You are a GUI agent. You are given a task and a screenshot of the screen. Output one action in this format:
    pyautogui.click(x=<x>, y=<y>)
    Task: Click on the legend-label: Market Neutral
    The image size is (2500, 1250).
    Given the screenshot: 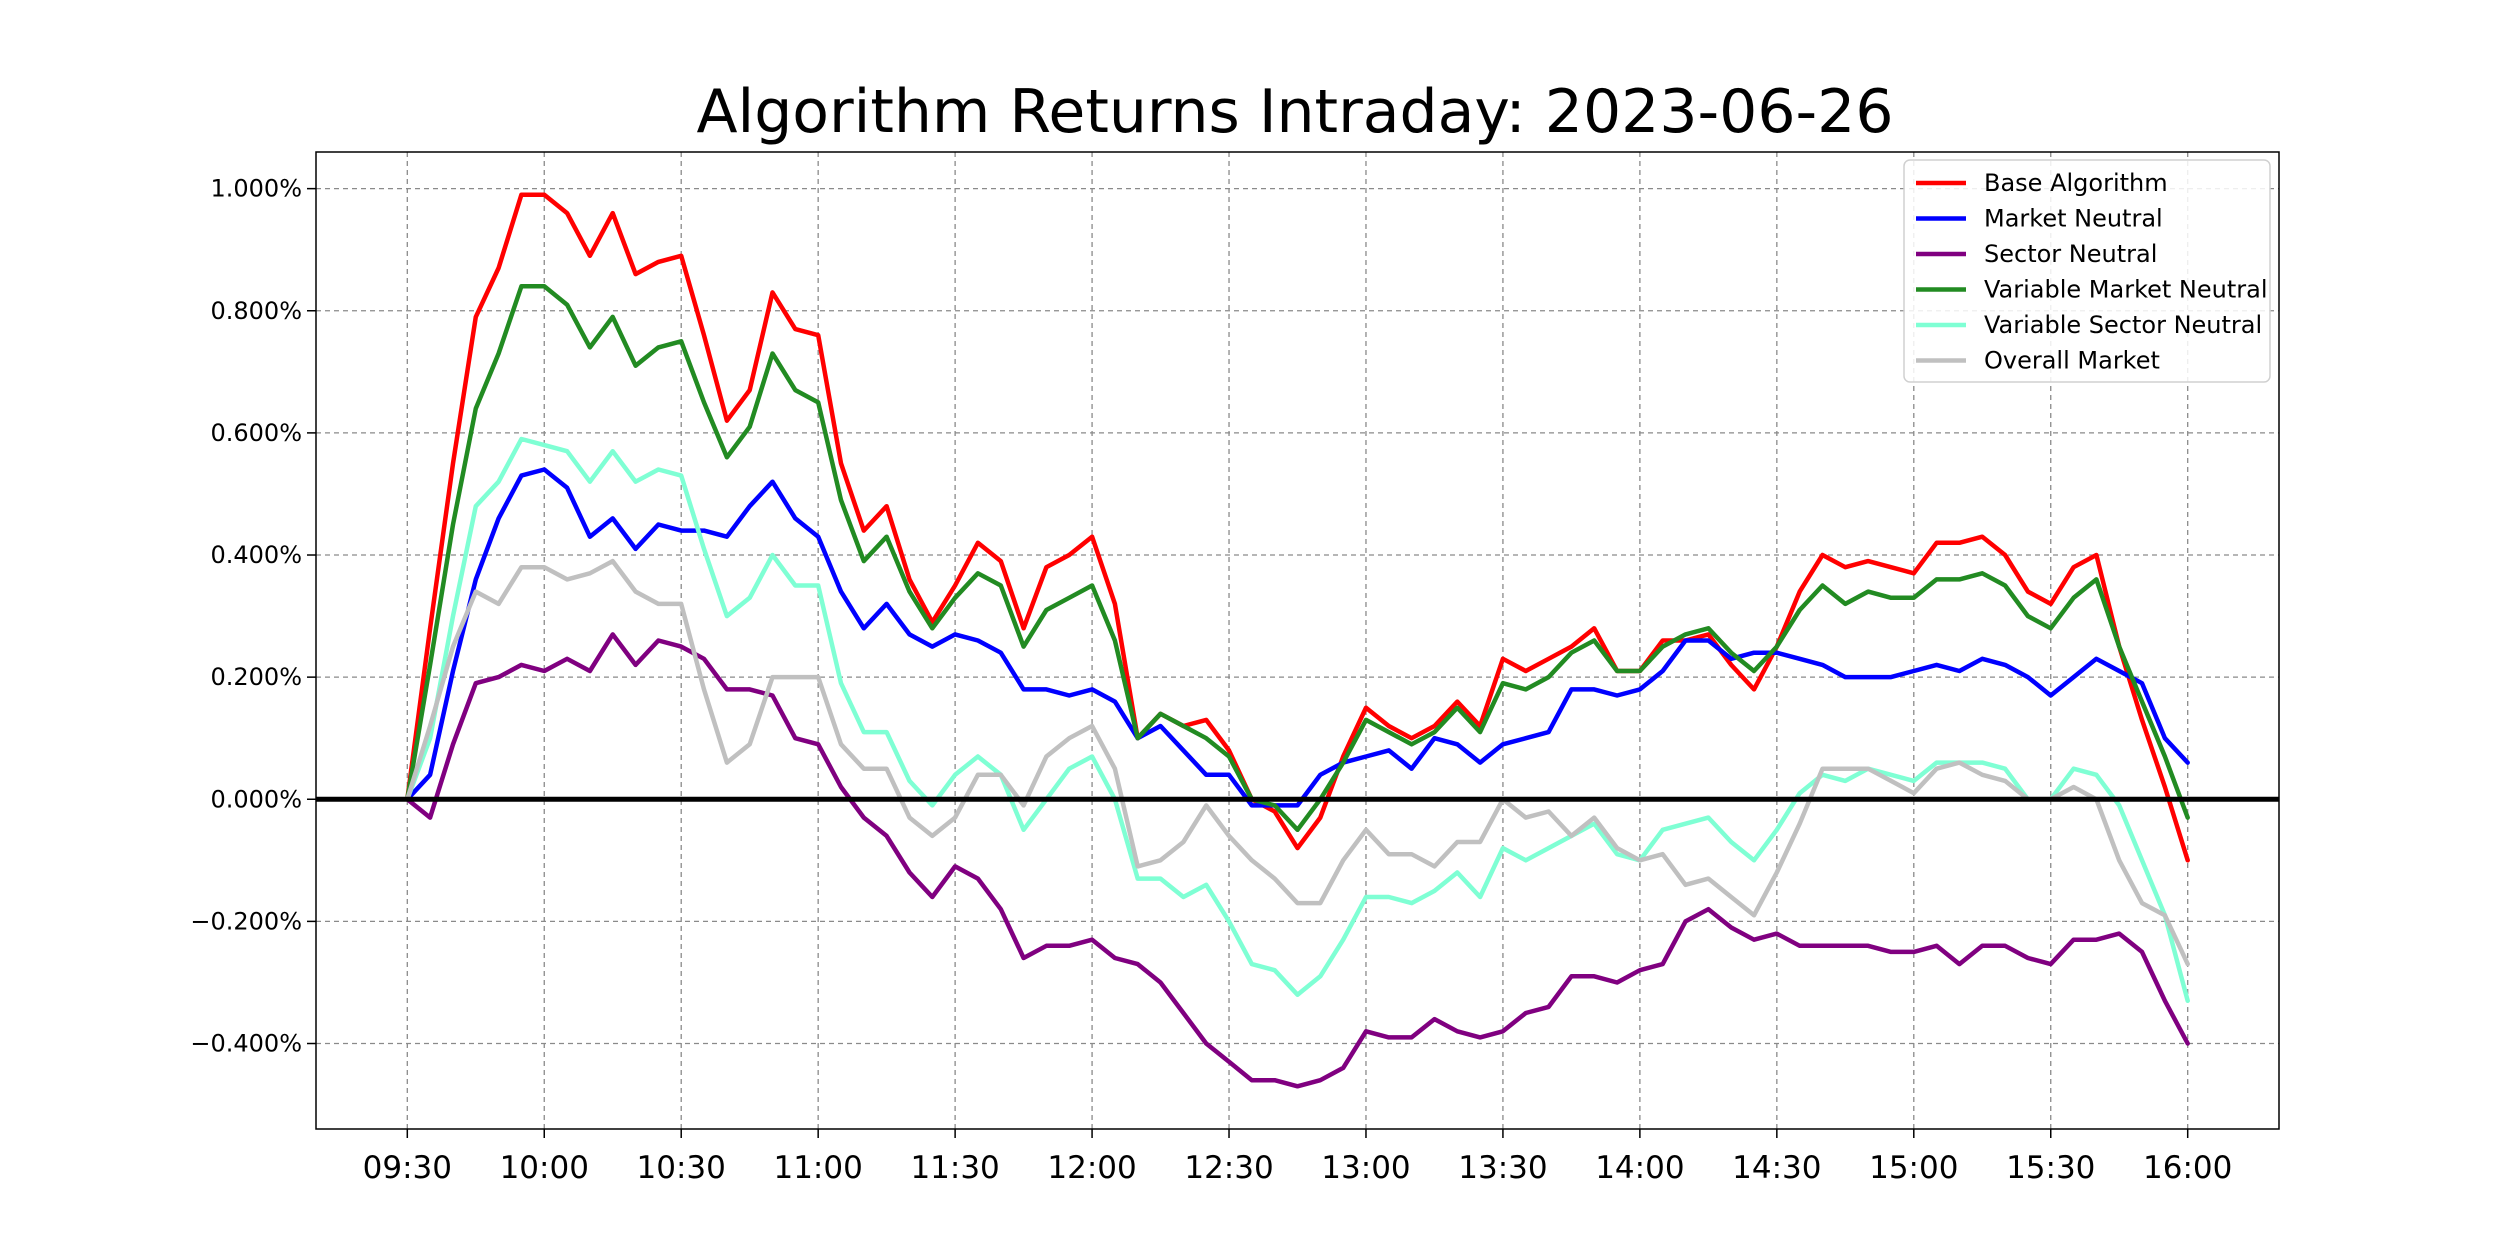 What is the action you would take?
    pyautogui.click(x=2073, y=219)
    